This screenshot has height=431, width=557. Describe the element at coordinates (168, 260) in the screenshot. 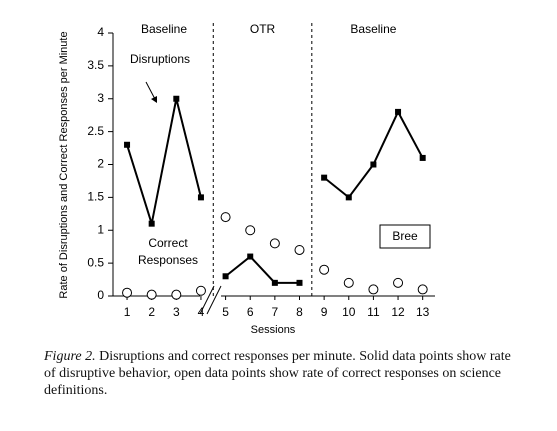

I see `annotation: Responses` at that location.